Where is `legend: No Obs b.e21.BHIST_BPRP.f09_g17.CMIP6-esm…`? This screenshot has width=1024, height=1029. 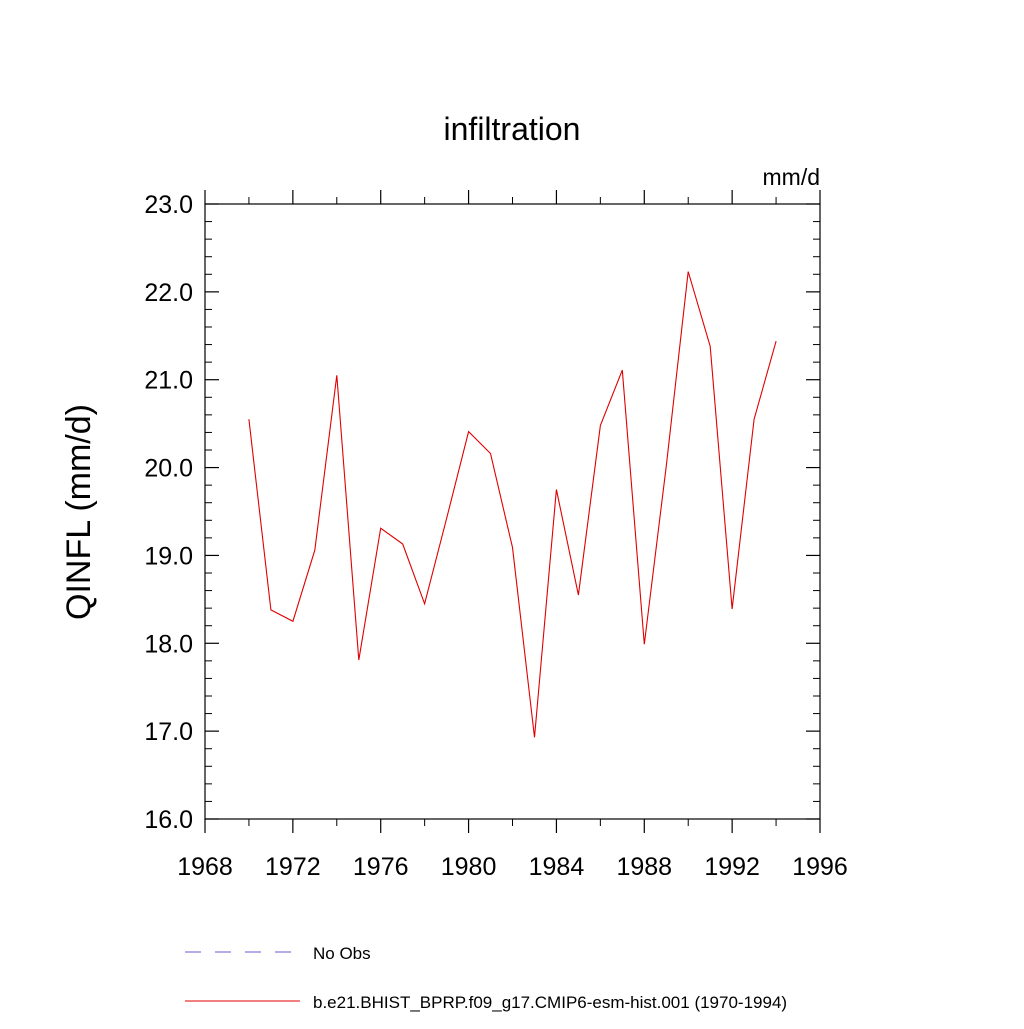 legend: No Obs b.e21.BHIST_BPRP.f09_g17.CMIP6-esm… is located at coordinates (486, 978).